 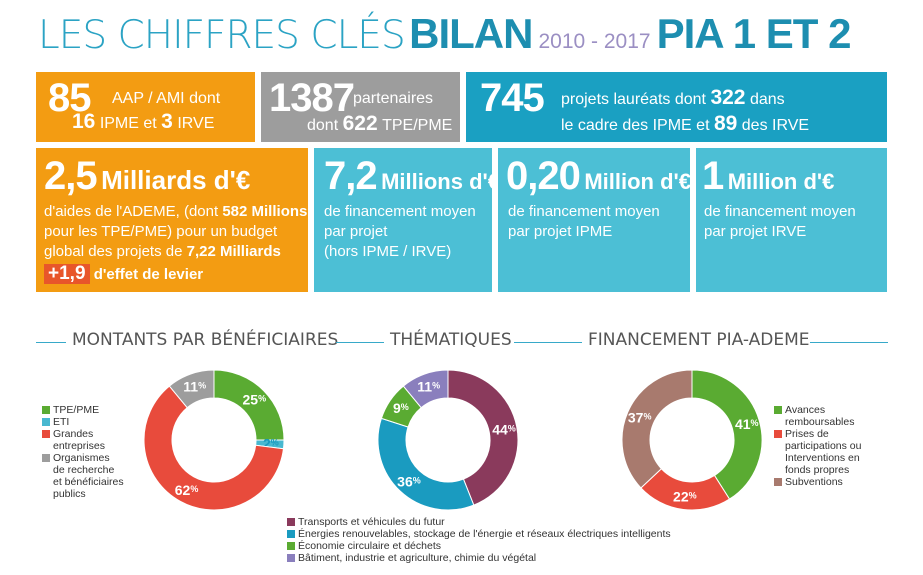 I want to click on kpi-ipme-line1: de financement moyen, so click(x=584, y=211).